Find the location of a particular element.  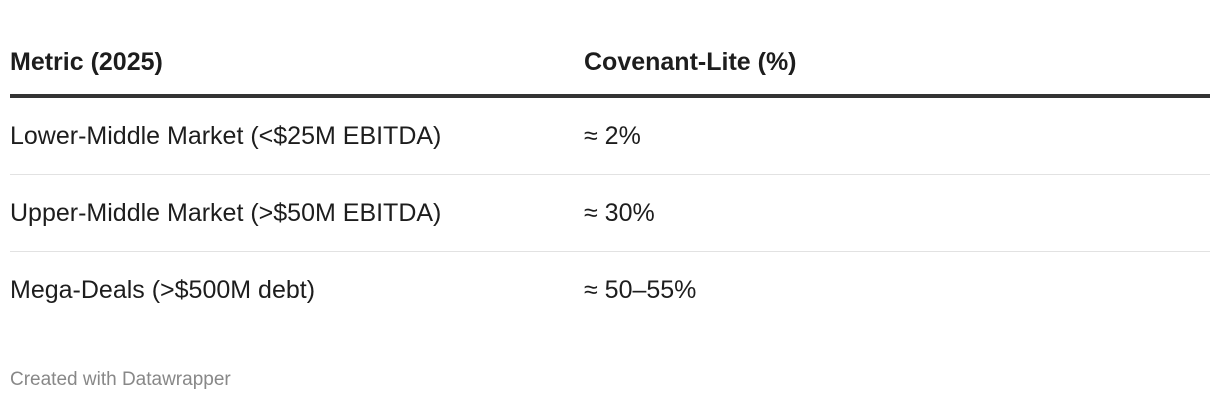

table-cell: Lower-Middle Market (<$25M EBITDA) is located at coordinates (226, 135).